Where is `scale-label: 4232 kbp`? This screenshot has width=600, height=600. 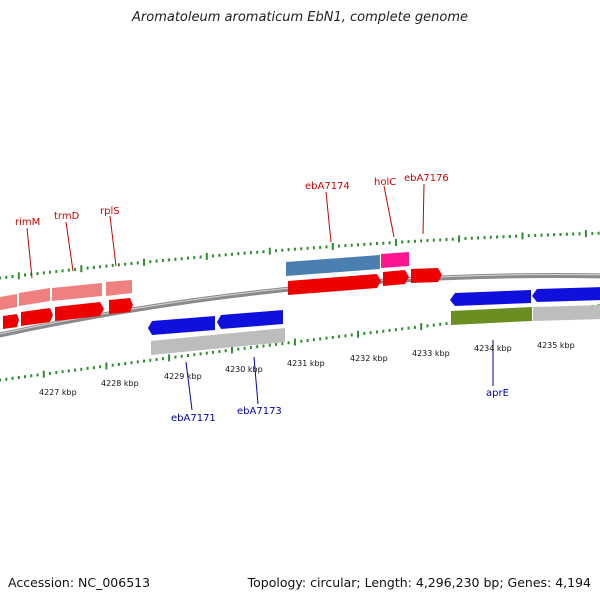
scale-label: 4232 kbp is located at coordinates (369, 358).